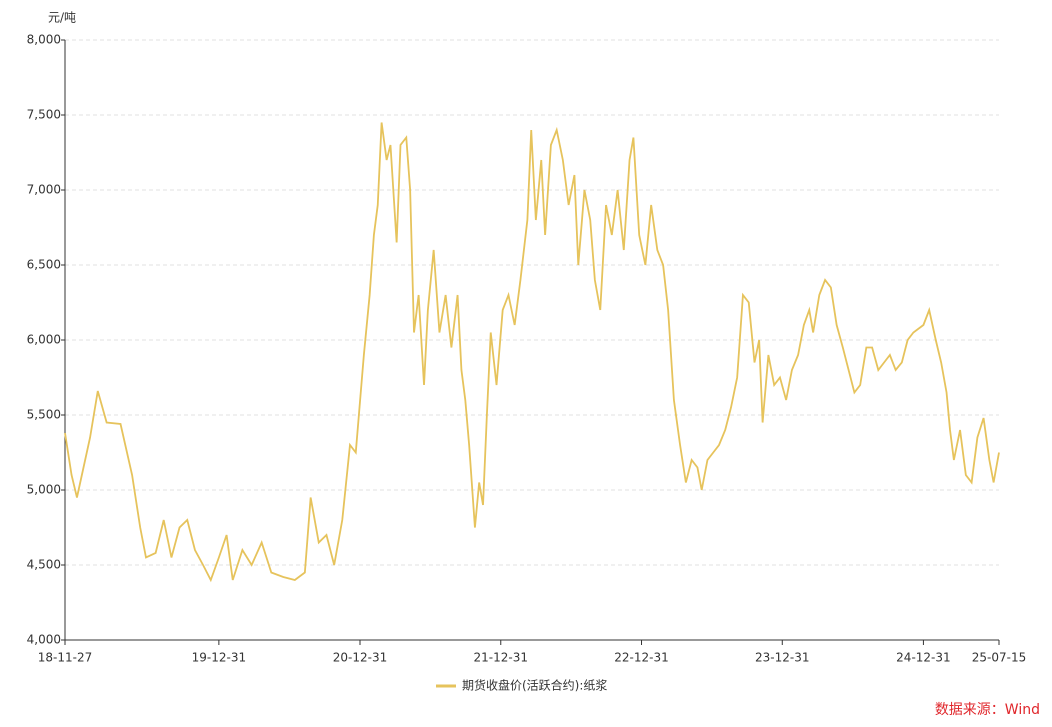 Image resolution: width=1052 pixels, height=727 pixels. I want to click on y-tick-label: 8,000, so click(44, 40).